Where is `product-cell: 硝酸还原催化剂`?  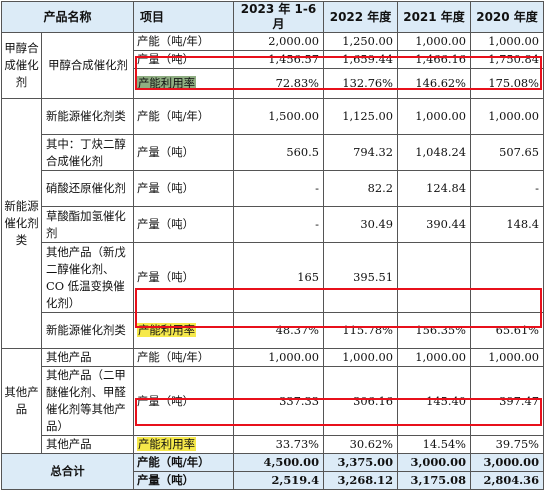
product-cell: 硝酸还原催化剂 is located at coordinates (87, 188).